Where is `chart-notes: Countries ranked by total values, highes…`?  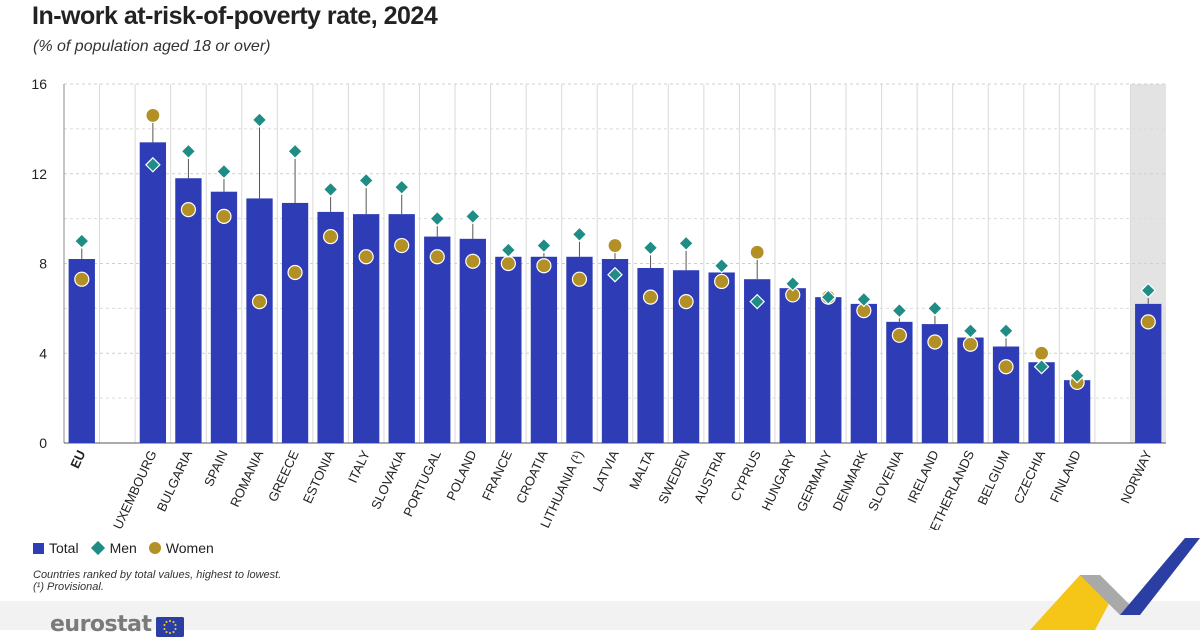
chart-notes: Countries ranked by total values, highes… is located at coordinates (157, 581).